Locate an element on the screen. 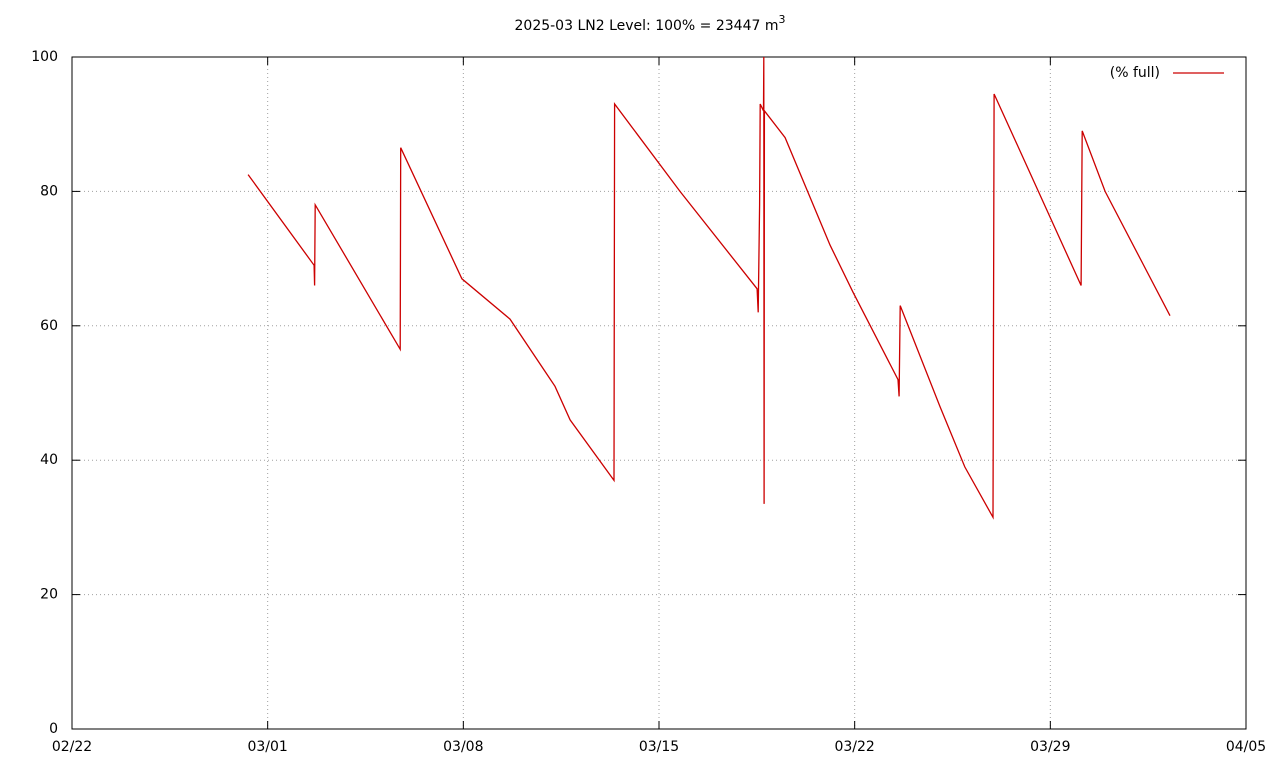 The height and width of the screenshot is (768, 1280). x-tick-label: 02/22 is located at coordinates (72, 747).